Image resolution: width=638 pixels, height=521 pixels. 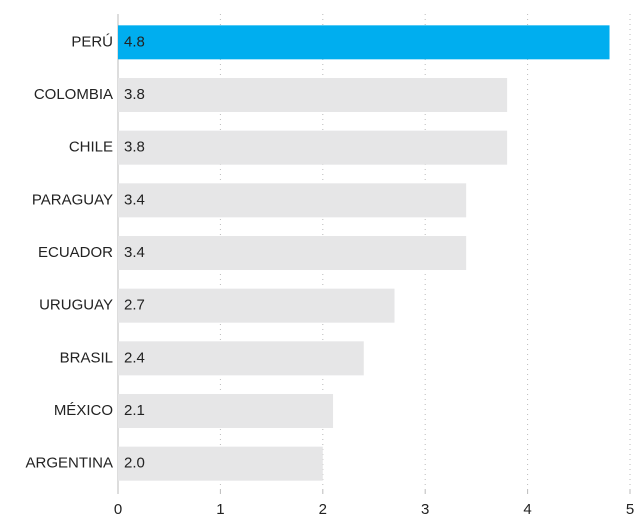 What do you see at coordinates (134, 305) in the screenshot?
I see `value-label: 2.7` at bounding box center [134, 305].